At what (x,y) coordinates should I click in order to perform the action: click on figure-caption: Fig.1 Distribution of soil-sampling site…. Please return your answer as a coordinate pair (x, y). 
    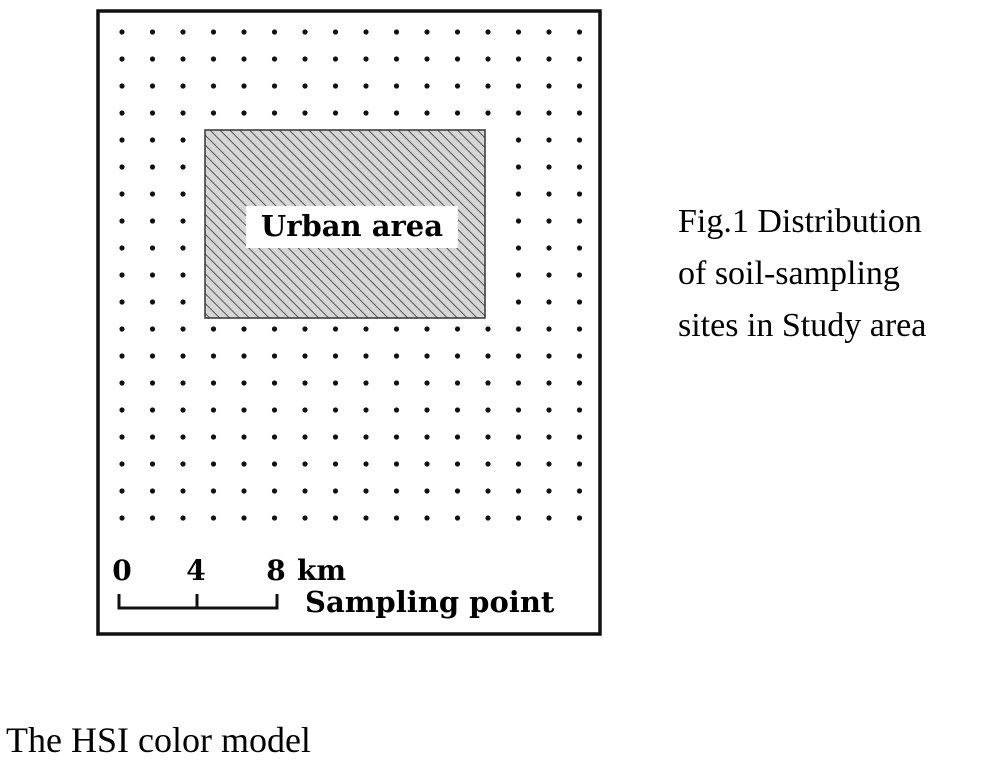
    Looking at the image, I should click on (833, 274).